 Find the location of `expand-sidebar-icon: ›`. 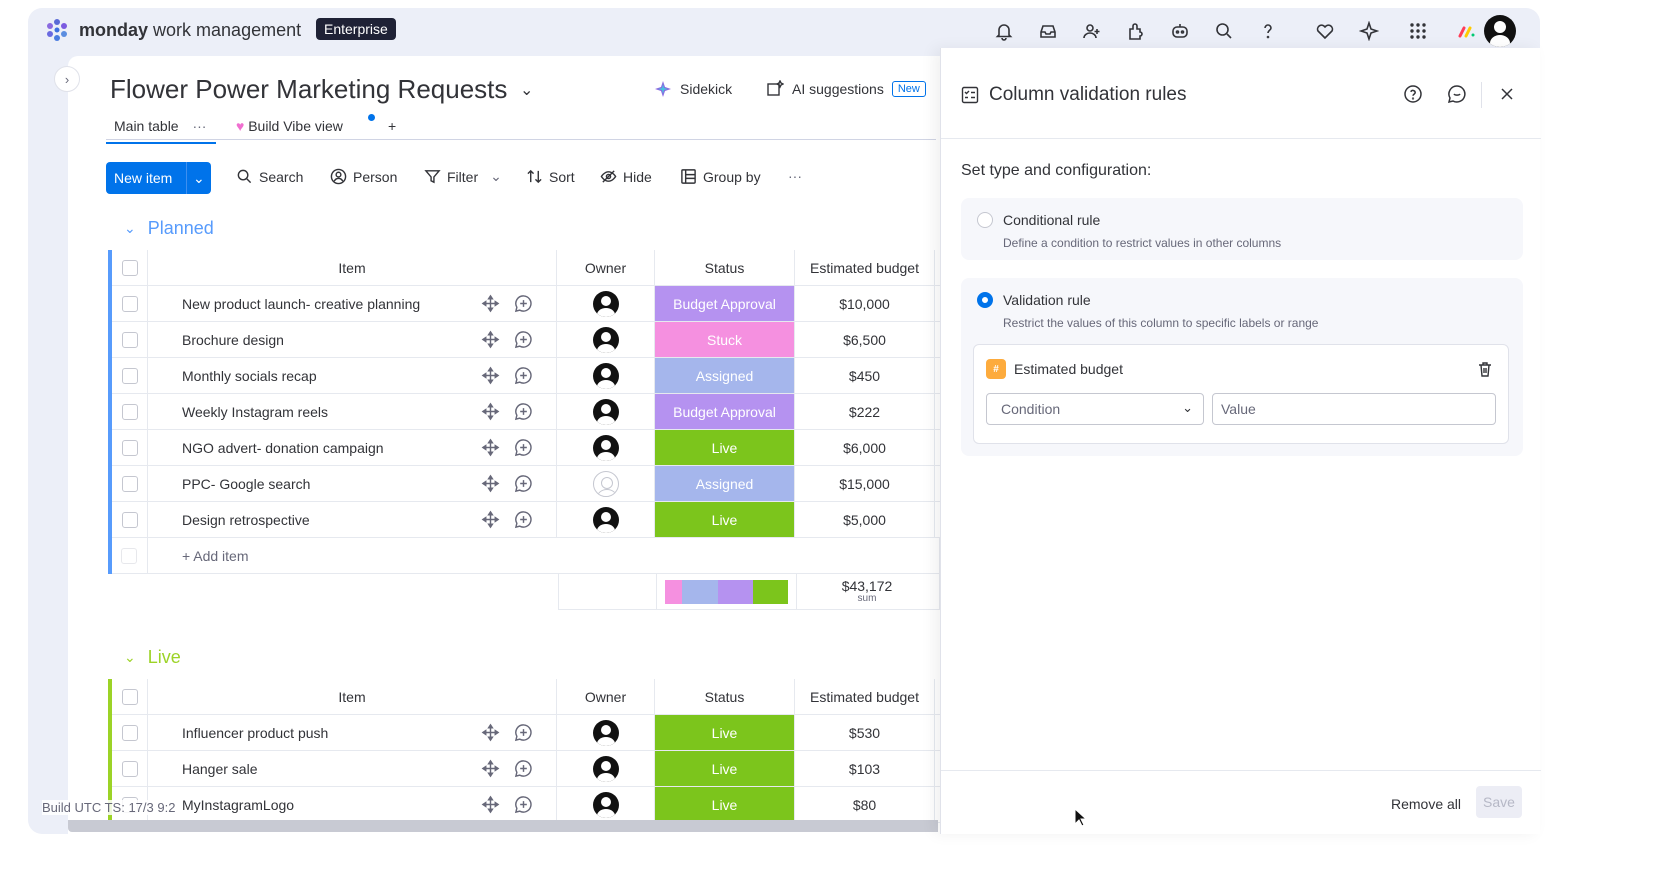

expand-sidebar-icon: › is located at coordinates (67, 79).